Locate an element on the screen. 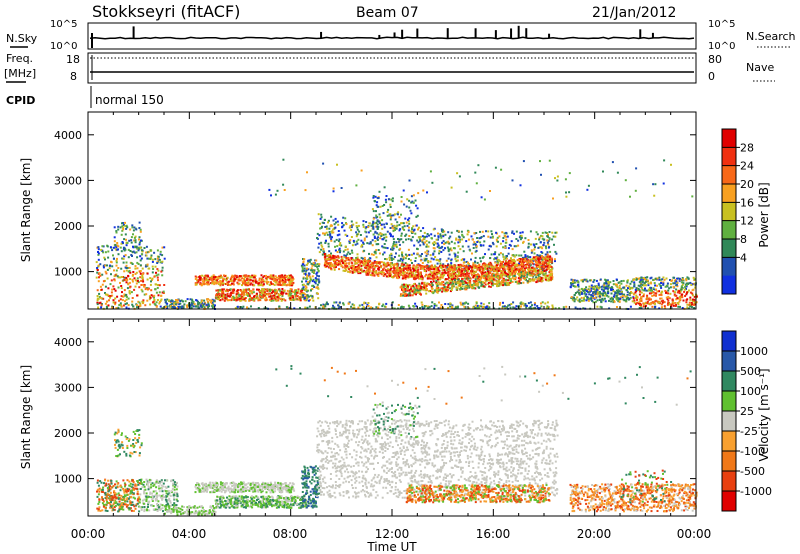  nsky-label: N.Sky is located at coordinates (22, 38).